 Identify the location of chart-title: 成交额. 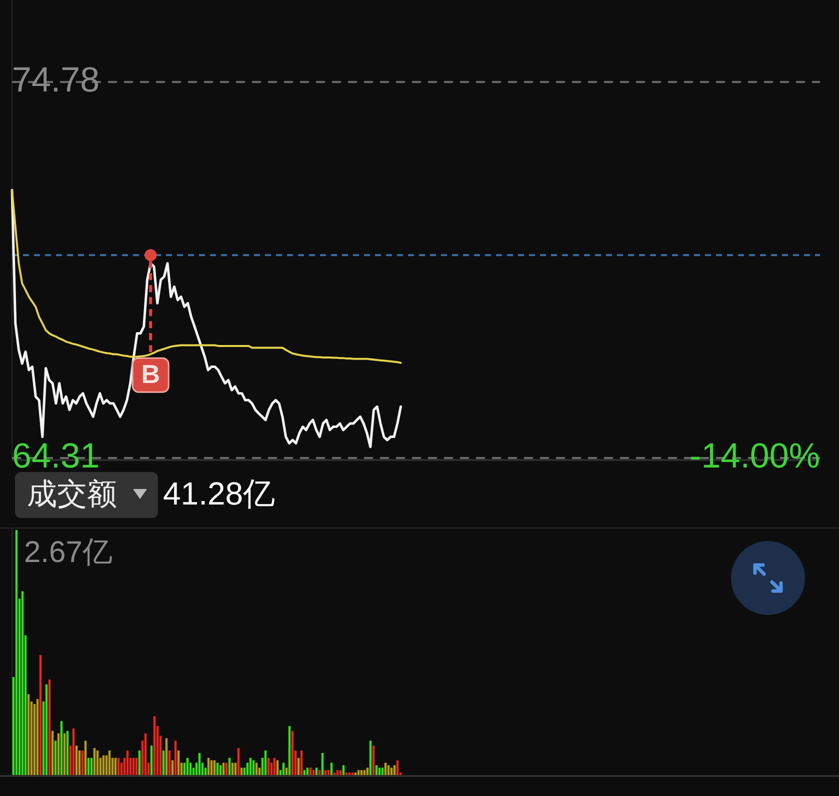
(72, 494).